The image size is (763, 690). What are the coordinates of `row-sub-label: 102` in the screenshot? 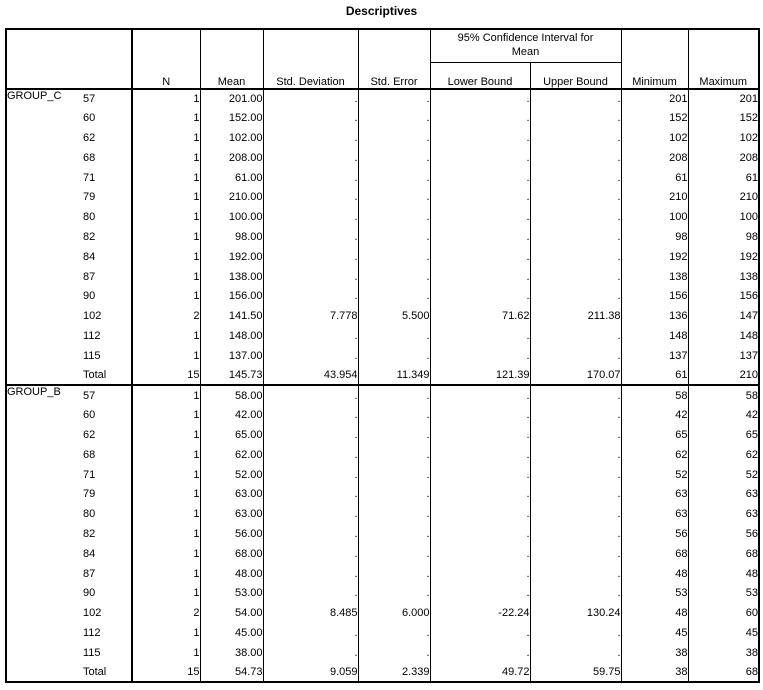 It's located at (108, 613).